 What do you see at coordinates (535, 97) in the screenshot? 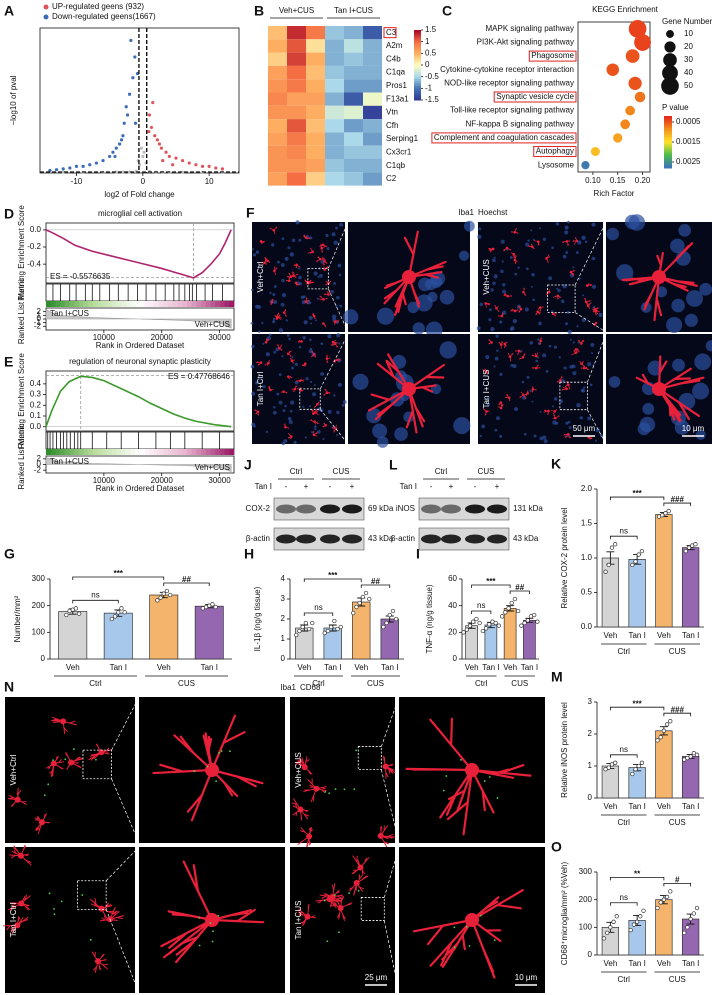
I see `highlight-box` at bounding box center [535, 97].